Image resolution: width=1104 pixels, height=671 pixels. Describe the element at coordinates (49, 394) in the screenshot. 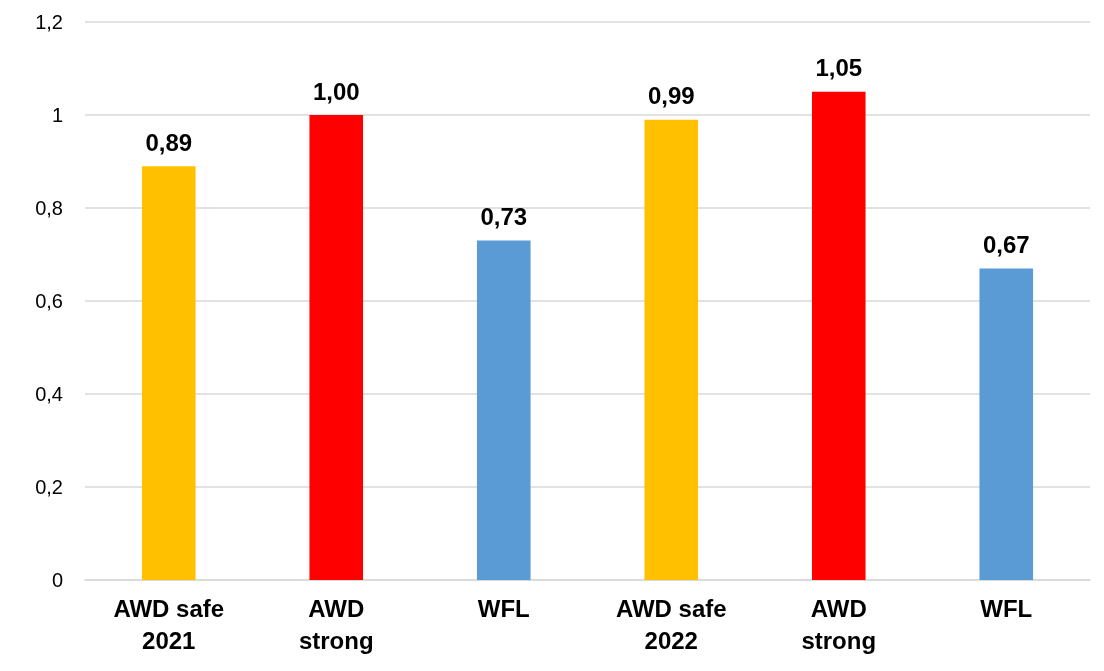

I see `y-tick-label: 0,4` at that location.